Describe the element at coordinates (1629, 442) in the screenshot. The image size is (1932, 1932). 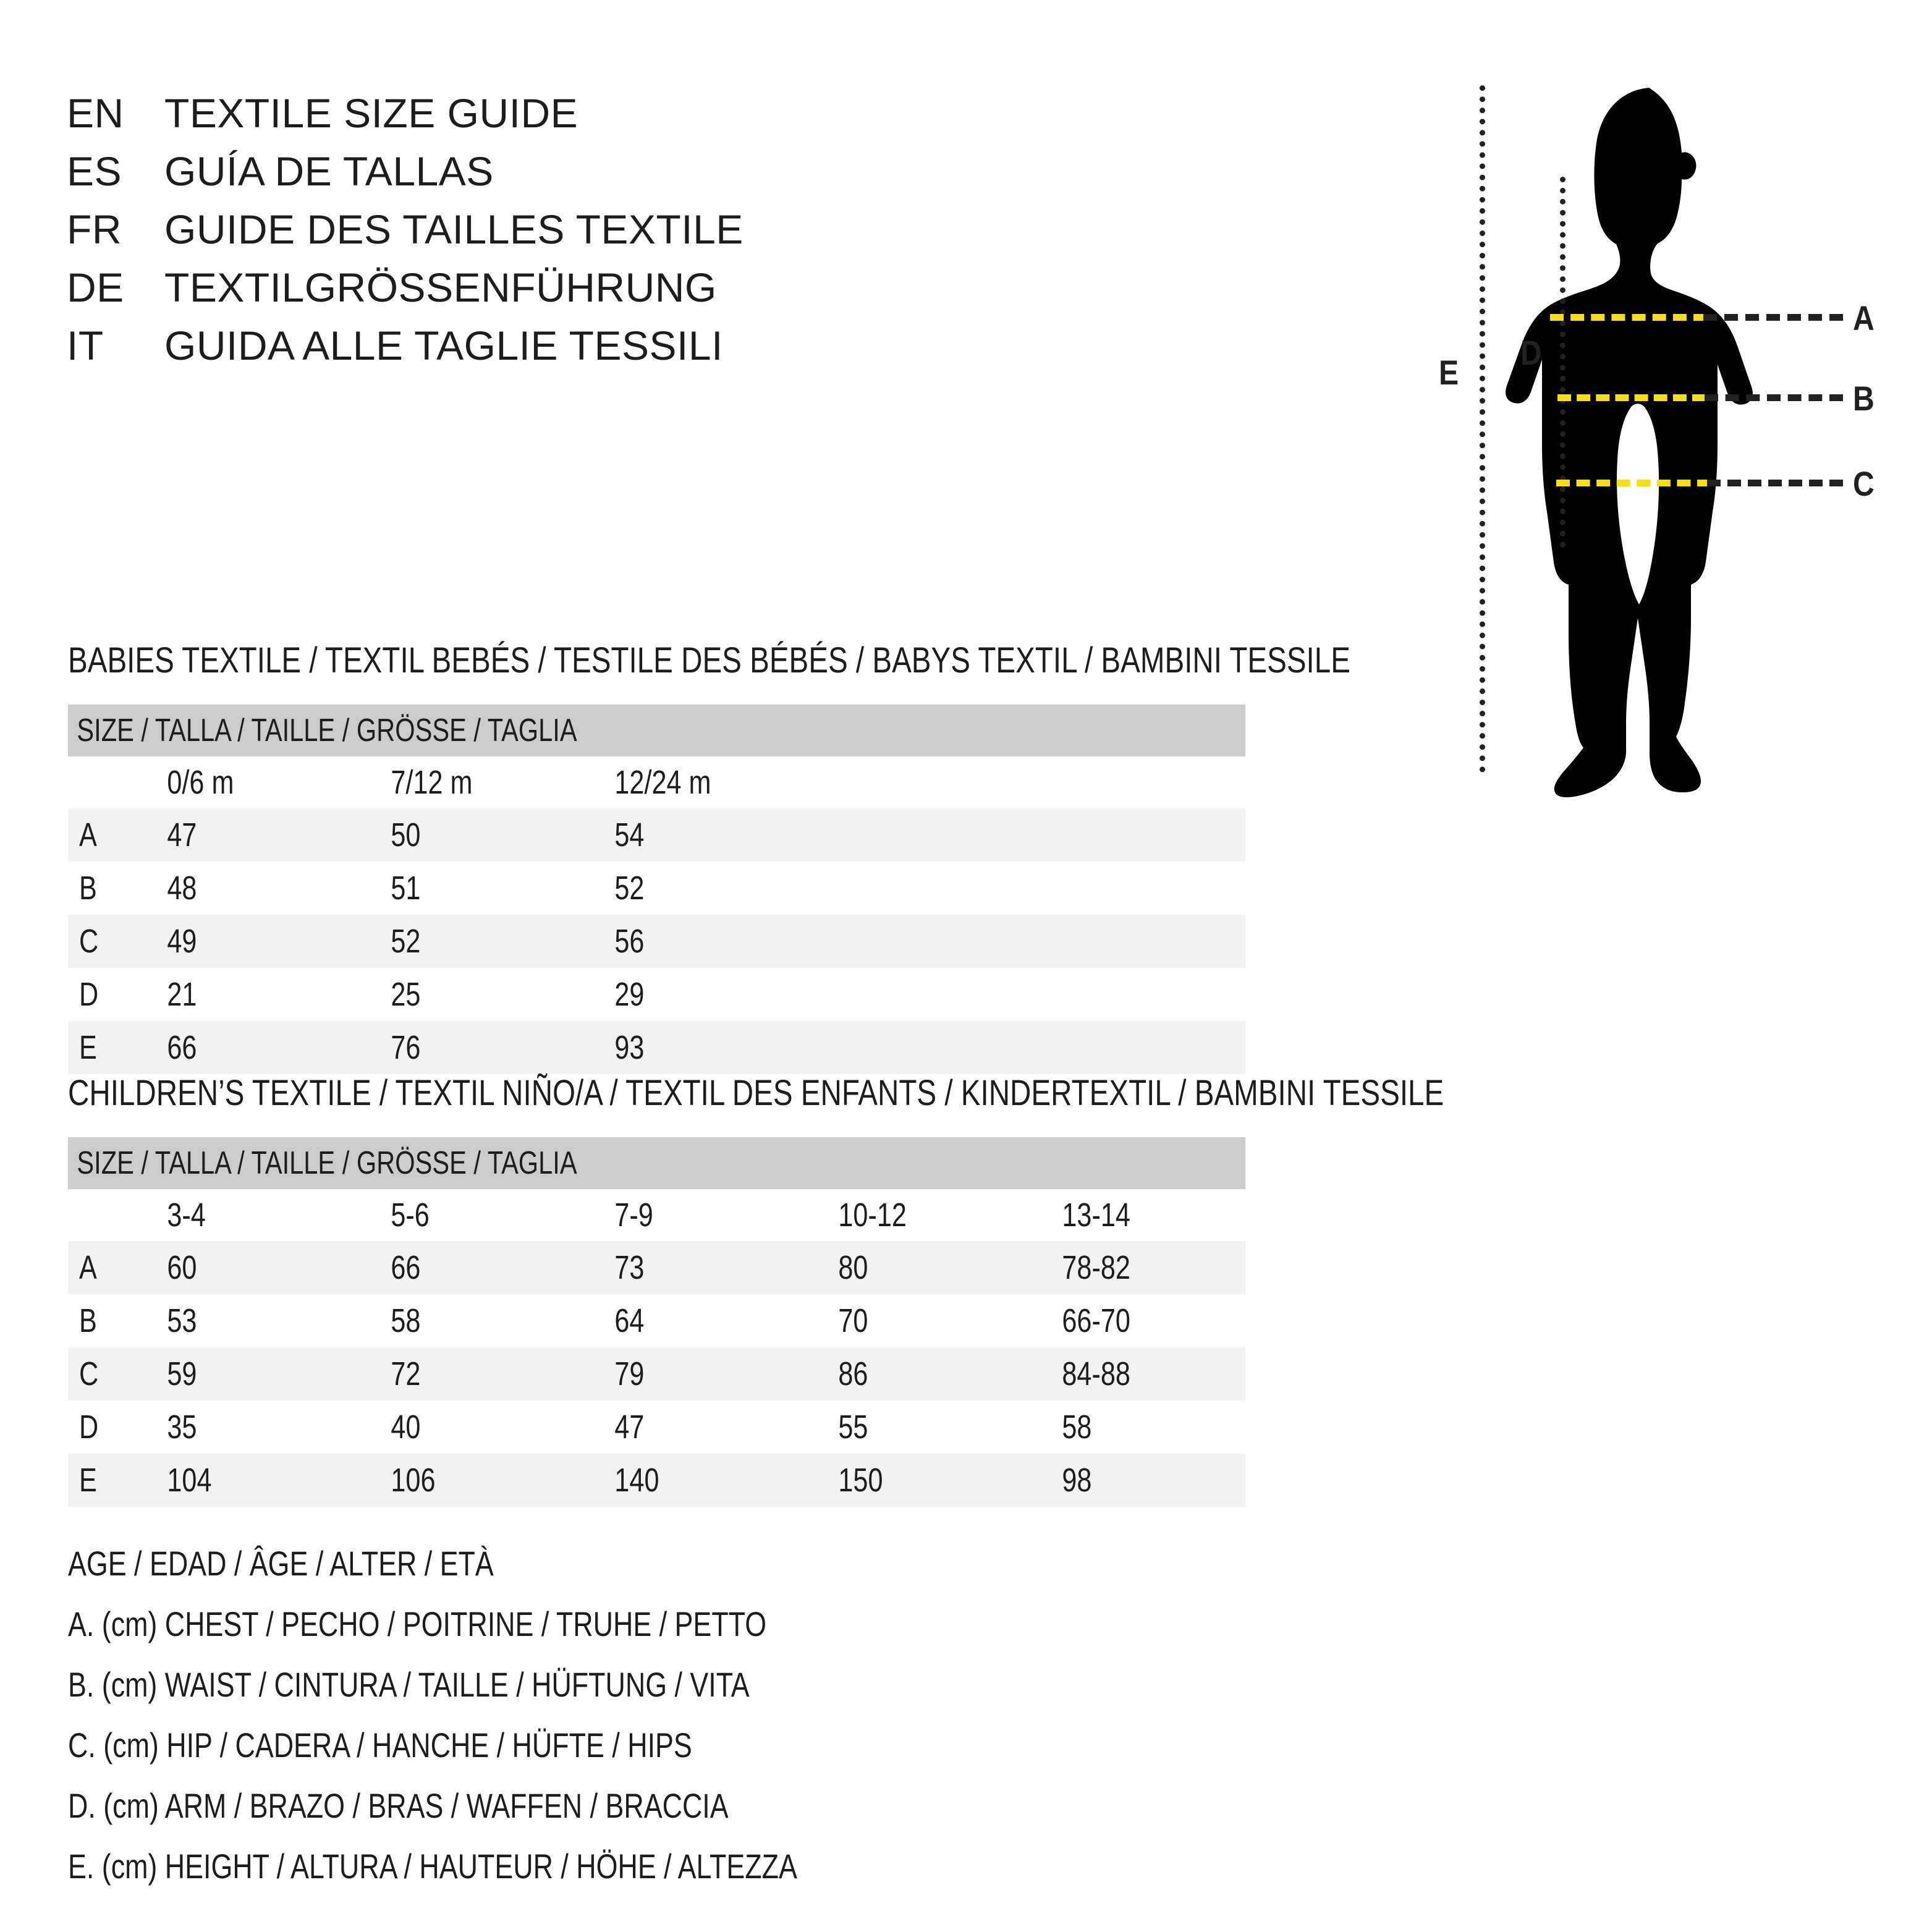
I see `child-silhouette-icon` at that location.